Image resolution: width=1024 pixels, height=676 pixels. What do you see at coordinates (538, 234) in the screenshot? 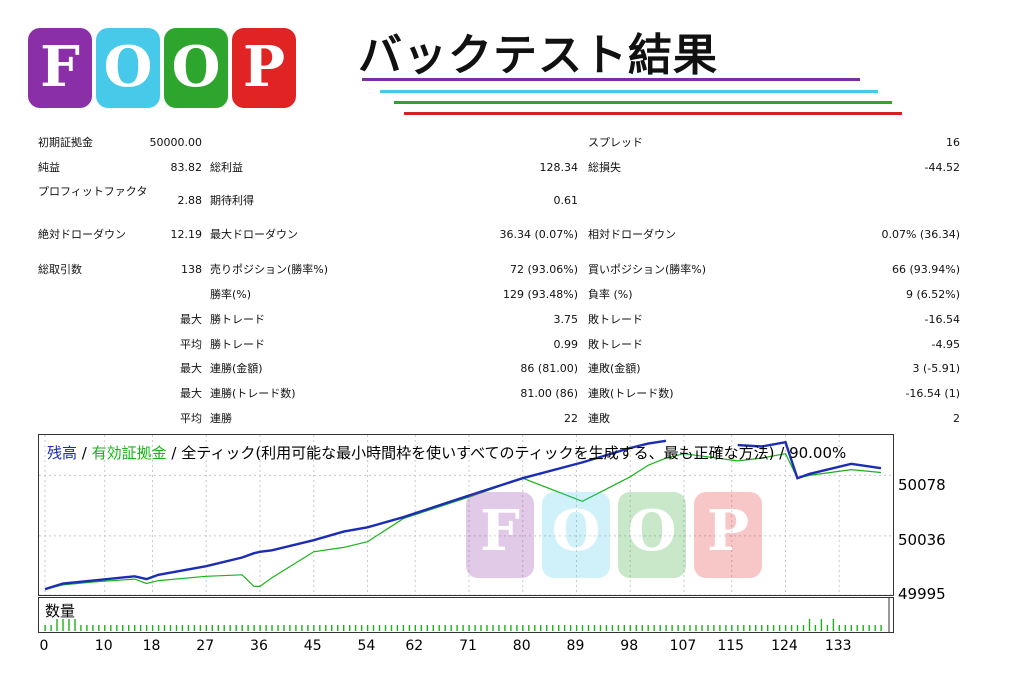
I see `max-drawdown-value: 36.34 (0.07%)` at bounding box center [538, 234].